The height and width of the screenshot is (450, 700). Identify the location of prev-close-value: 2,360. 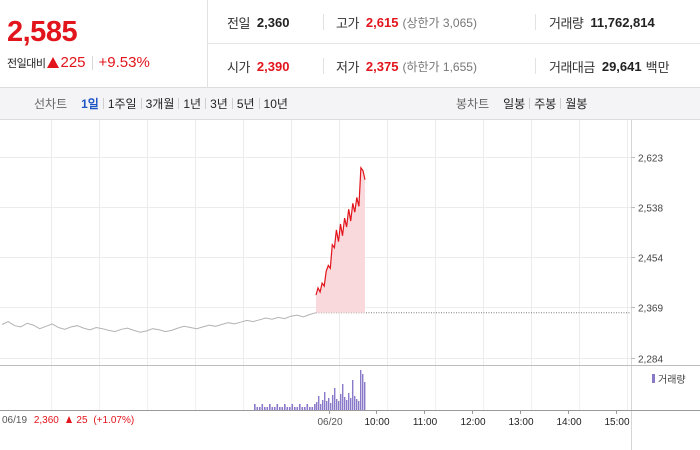
(273, 22).